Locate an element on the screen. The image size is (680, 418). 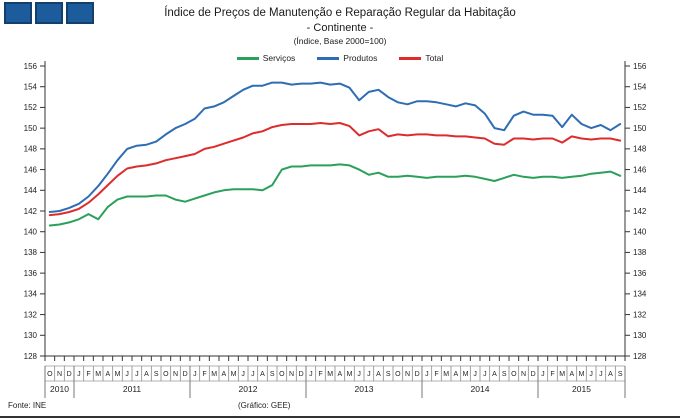
y-tick-label-right: 138 is located at coordinates (640, 252).